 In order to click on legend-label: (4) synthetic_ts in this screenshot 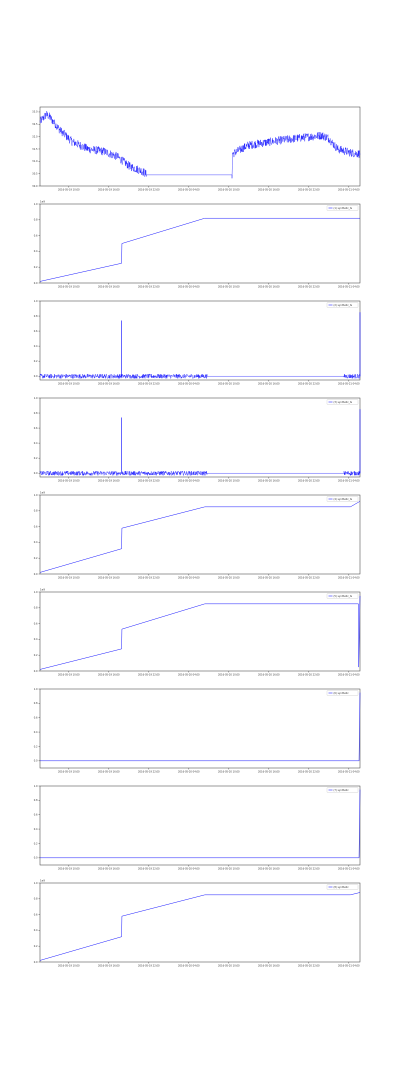, I will do `click(343, 499)`.